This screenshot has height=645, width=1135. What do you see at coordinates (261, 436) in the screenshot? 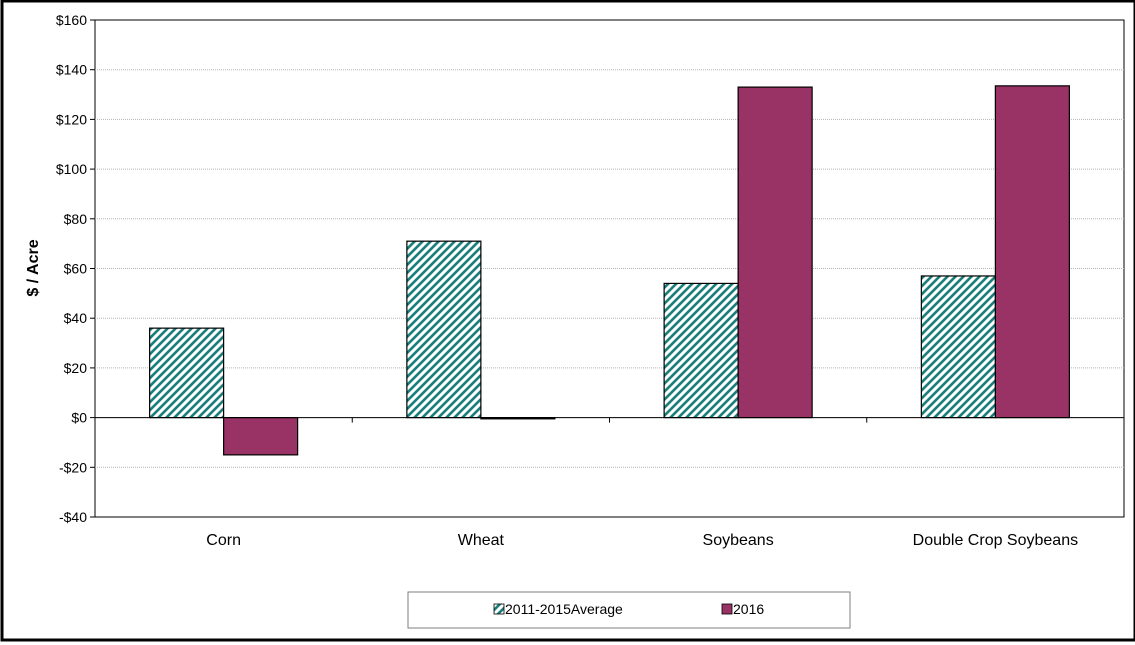
I see `bar-2016-corn` at bounding box center [261, 436].